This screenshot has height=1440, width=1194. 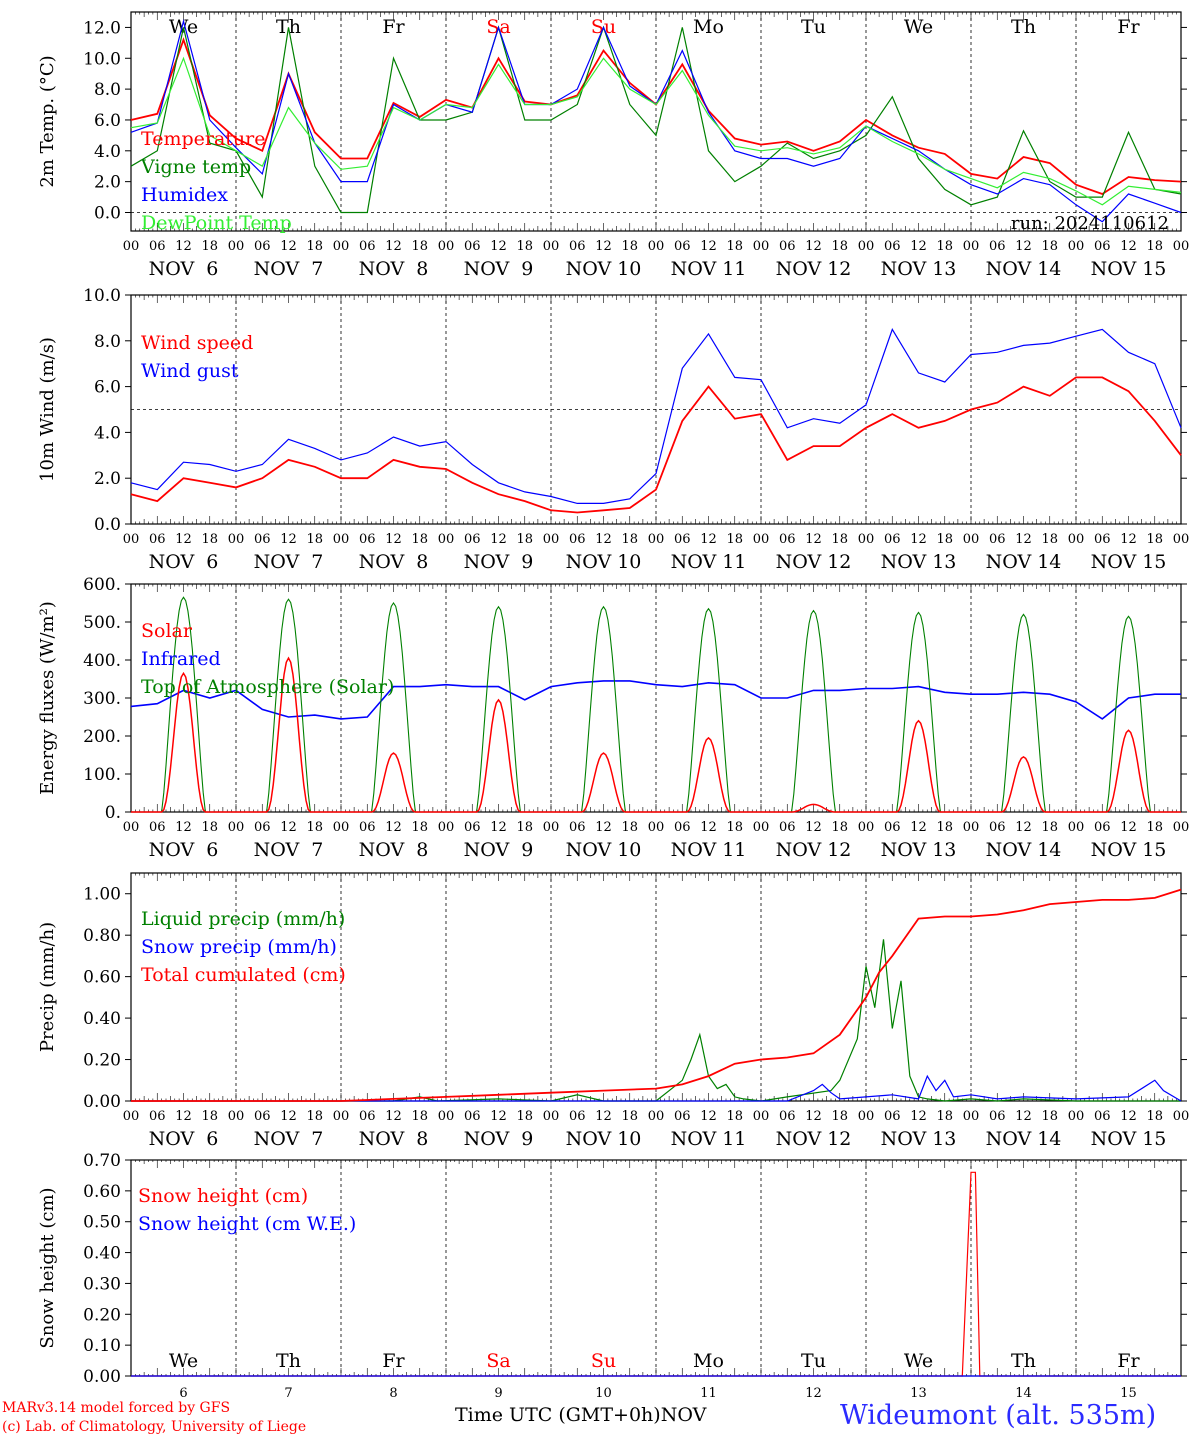 I want to click on day-date-label: NOV 7, so click(x=289, y=850).